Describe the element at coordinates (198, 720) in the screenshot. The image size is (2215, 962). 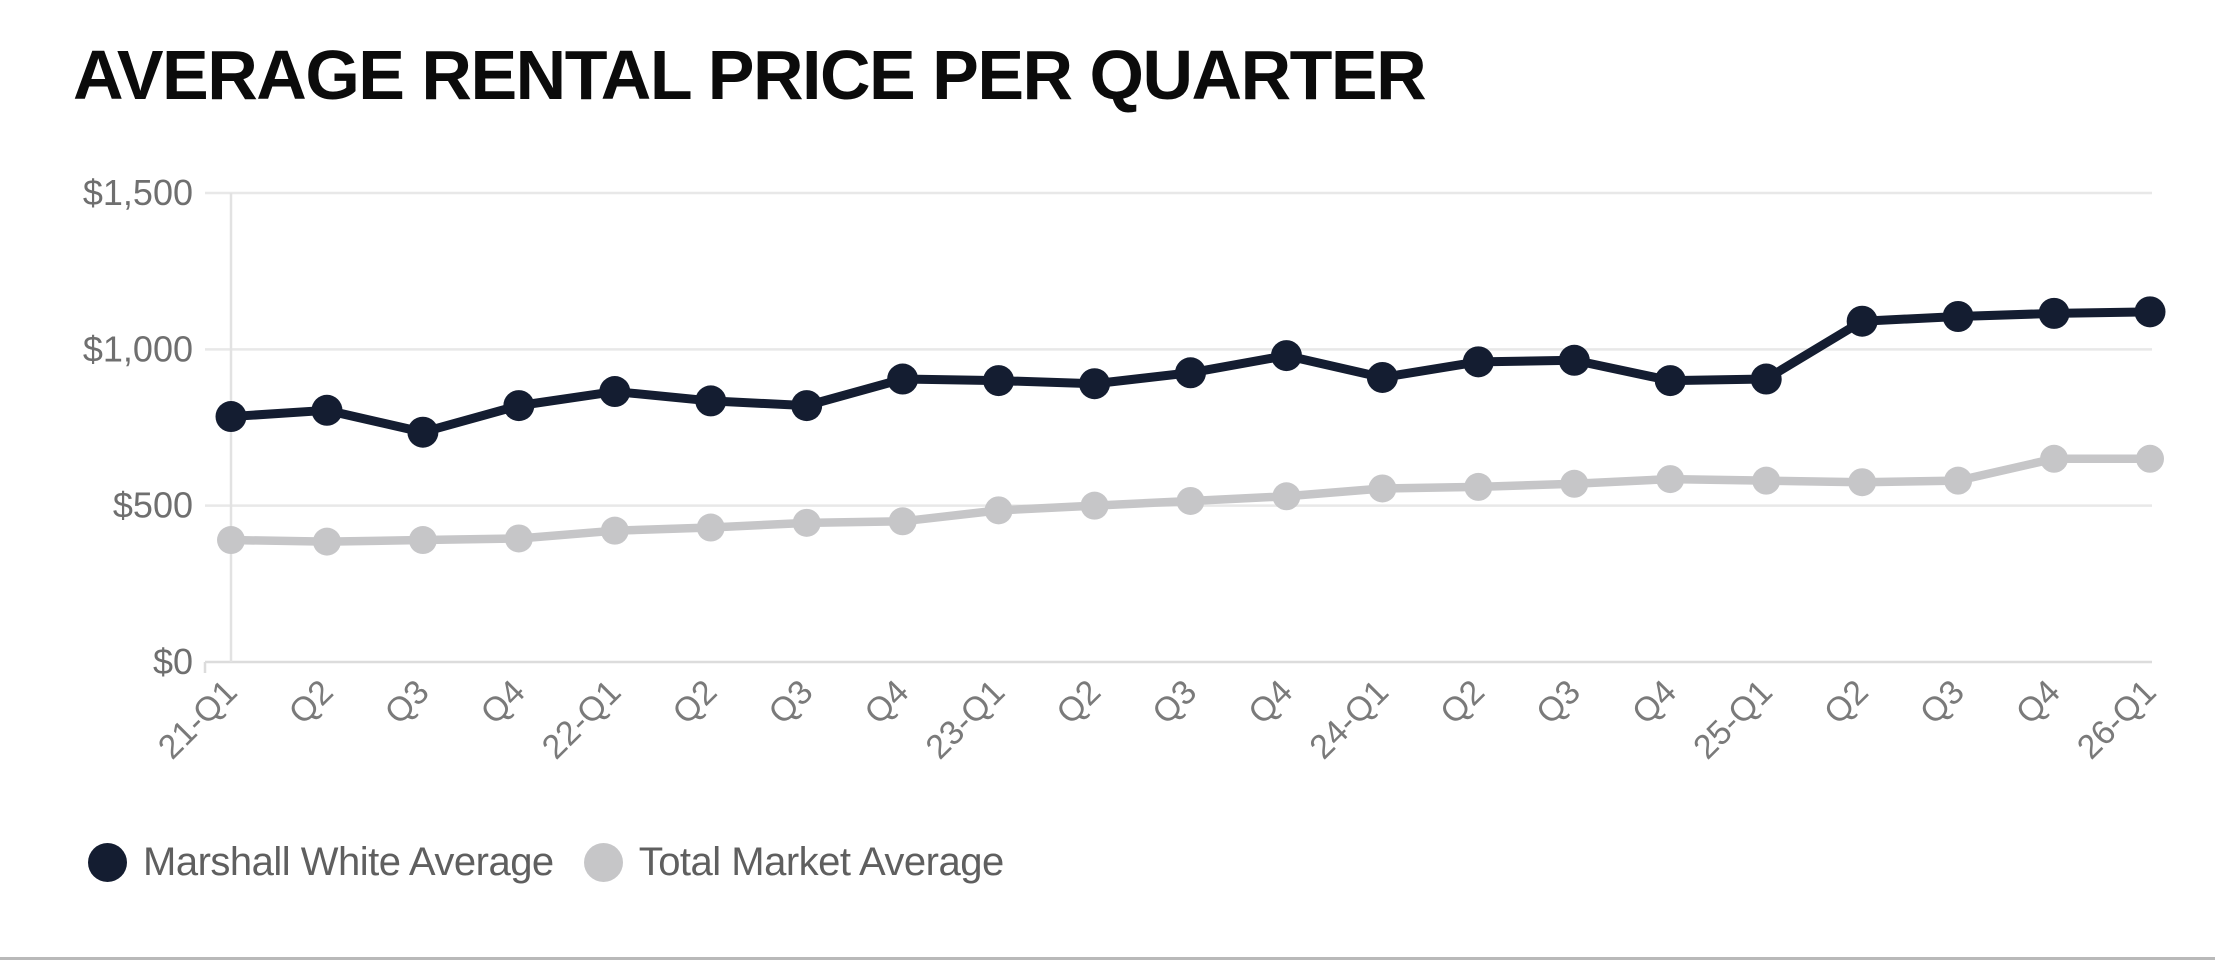
I see `x-axis-tick-label: 21-Q1` at that location.